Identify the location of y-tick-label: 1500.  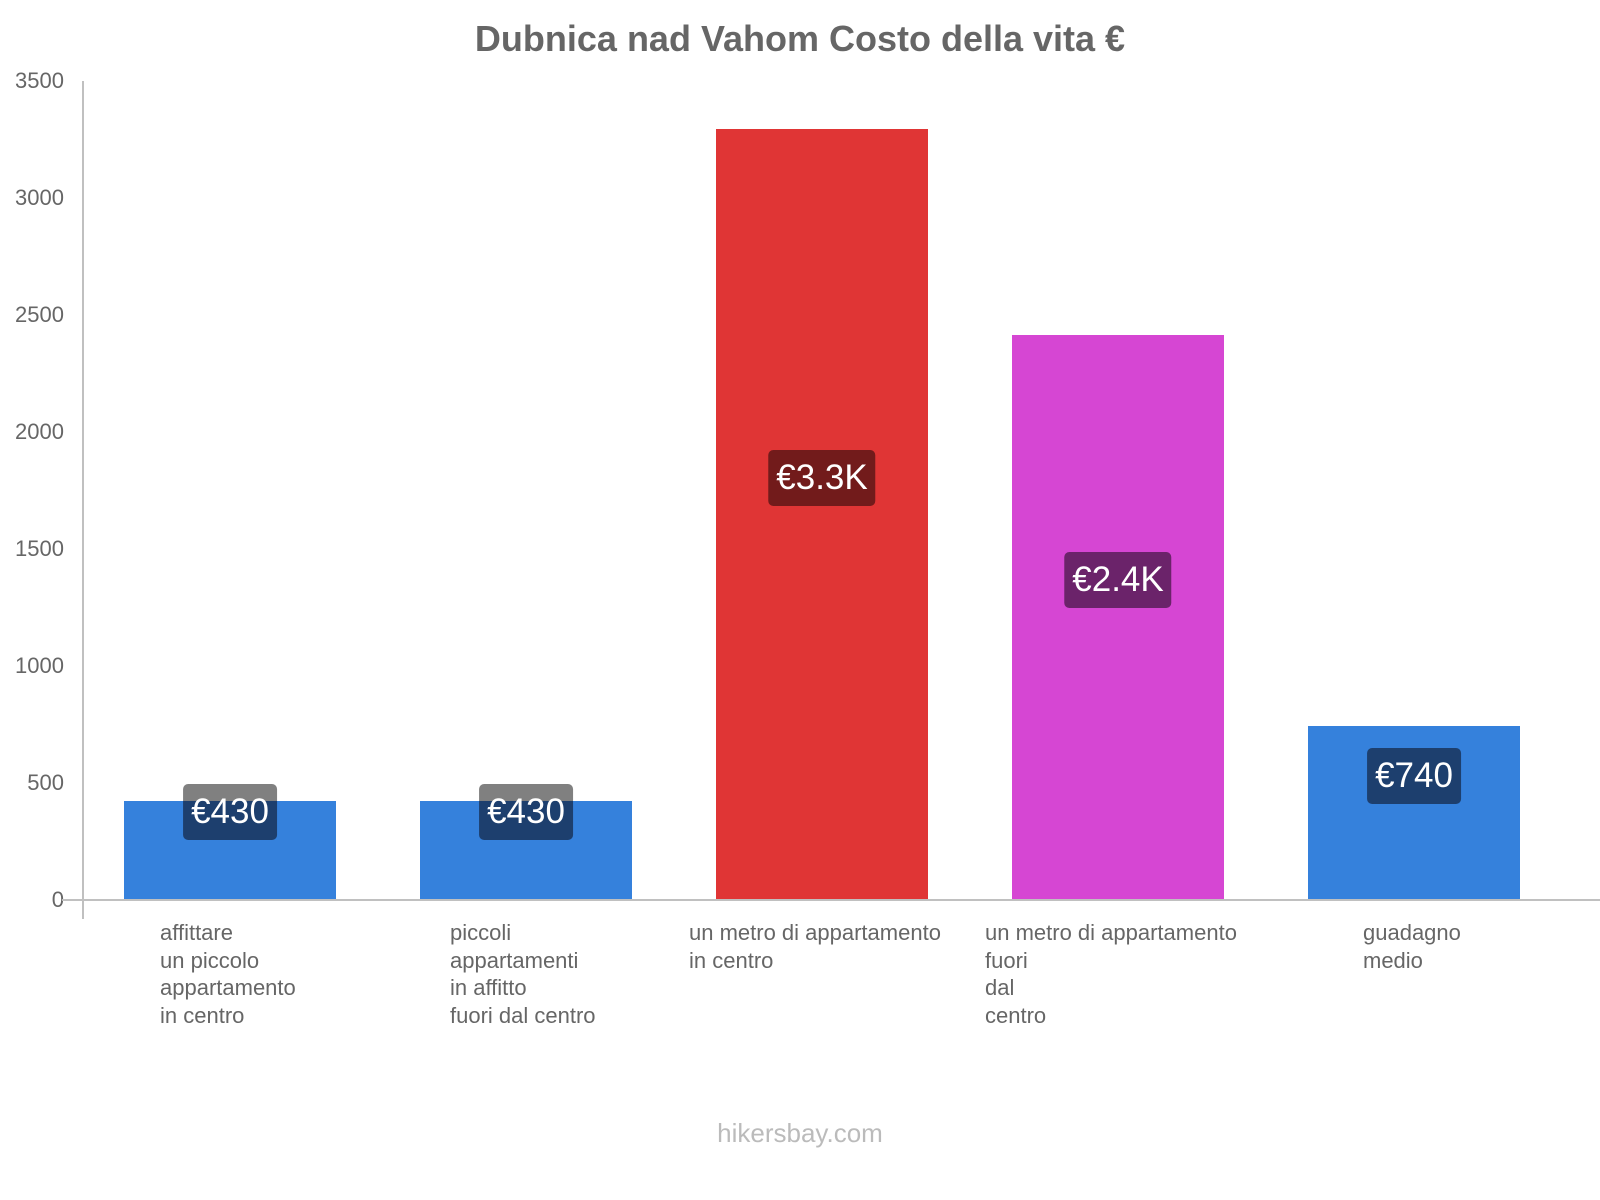
(39, 548).